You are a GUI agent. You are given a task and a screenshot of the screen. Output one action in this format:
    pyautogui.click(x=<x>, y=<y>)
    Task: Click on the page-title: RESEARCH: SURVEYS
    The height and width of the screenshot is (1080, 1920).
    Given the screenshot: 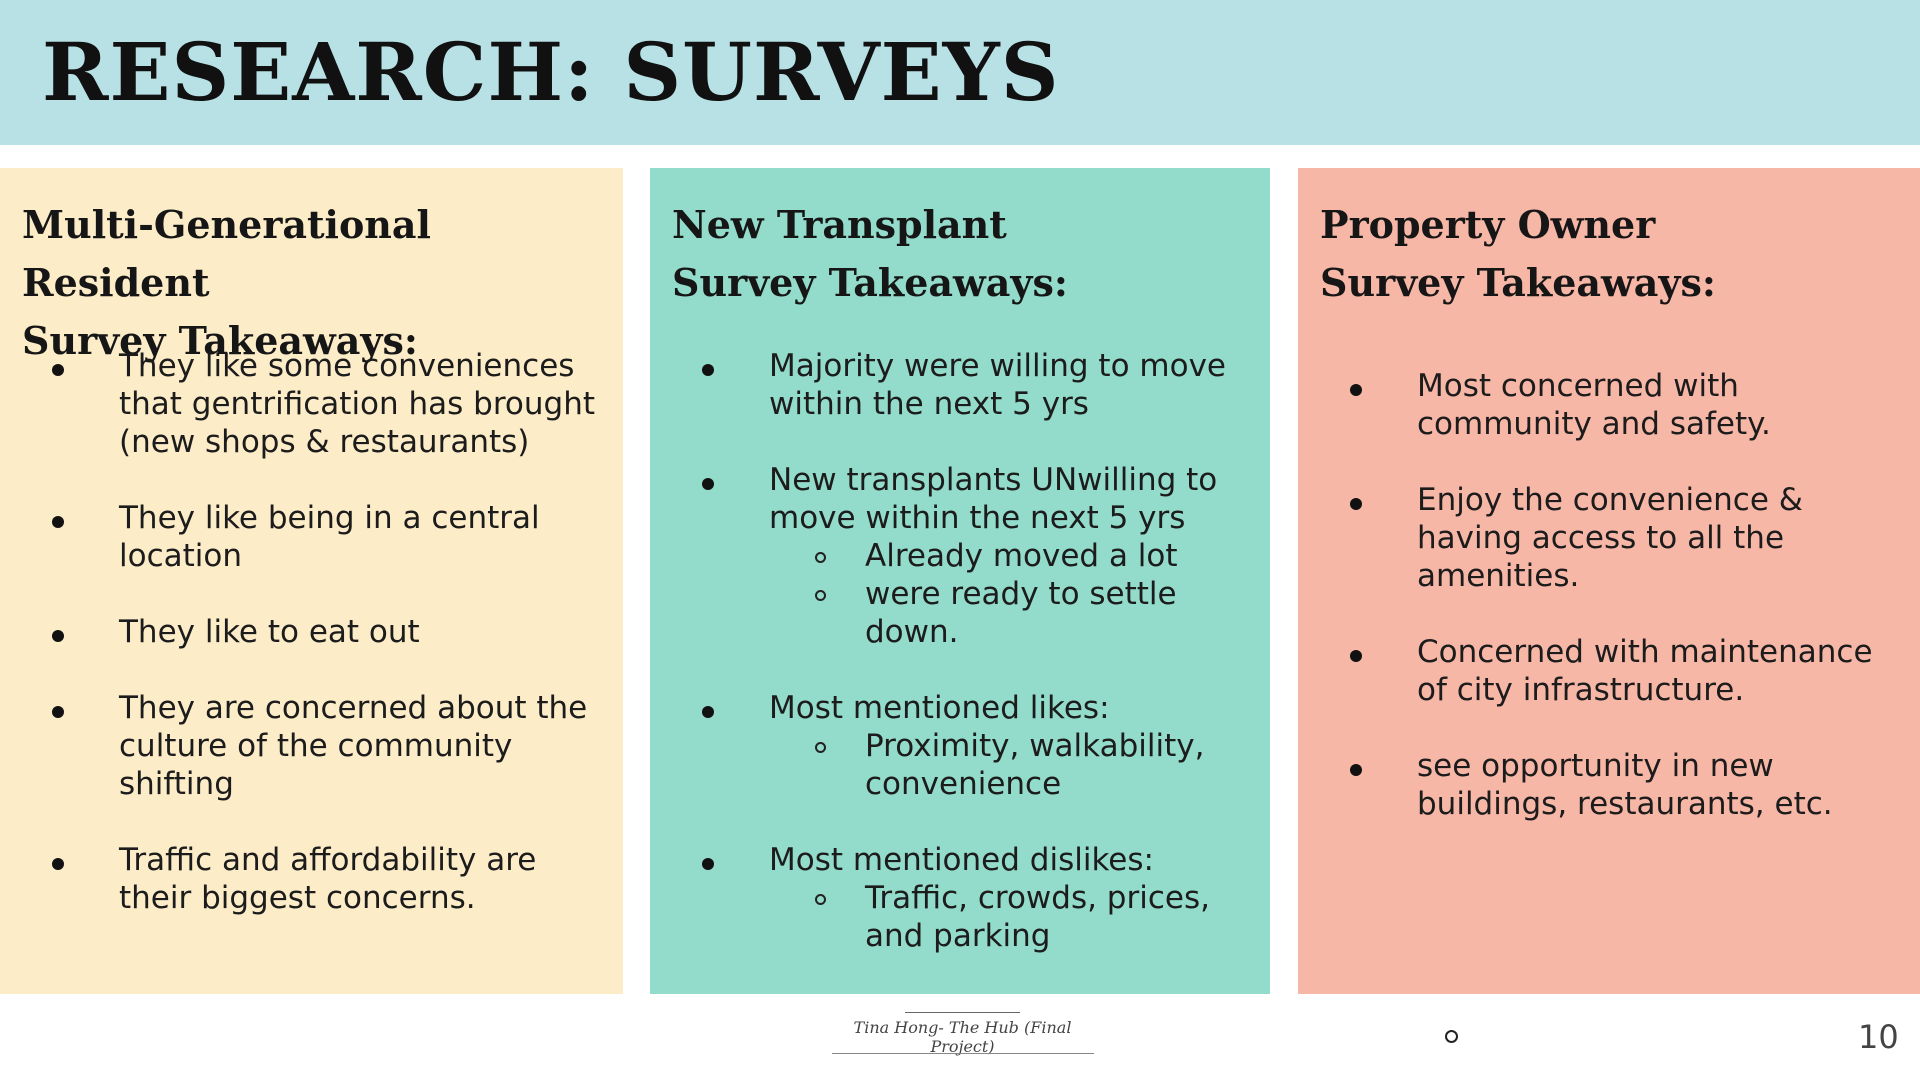 What is the action you would take?
    pyautogui.click(x=551, y=72)
    